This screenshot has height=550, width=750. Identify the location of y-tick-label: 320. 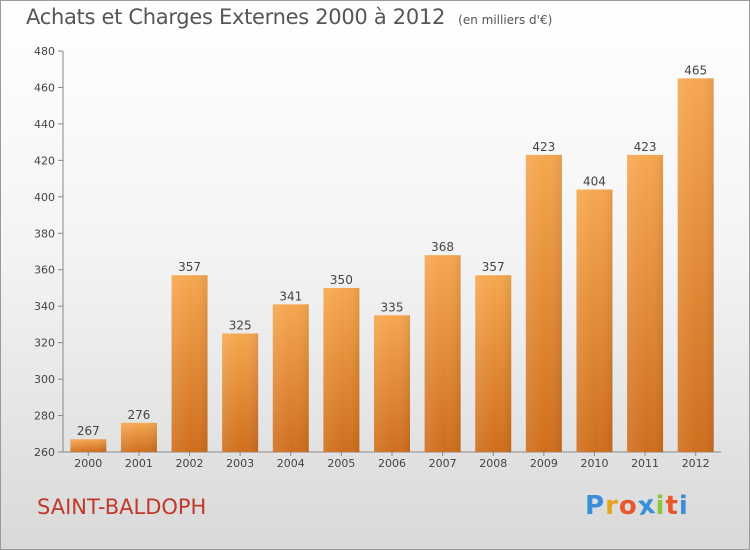
(44, 343).